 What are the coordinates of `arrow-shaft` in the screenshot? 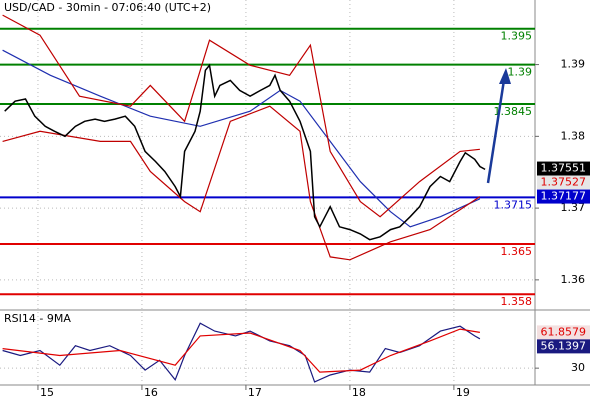 It's located at (496, 131).